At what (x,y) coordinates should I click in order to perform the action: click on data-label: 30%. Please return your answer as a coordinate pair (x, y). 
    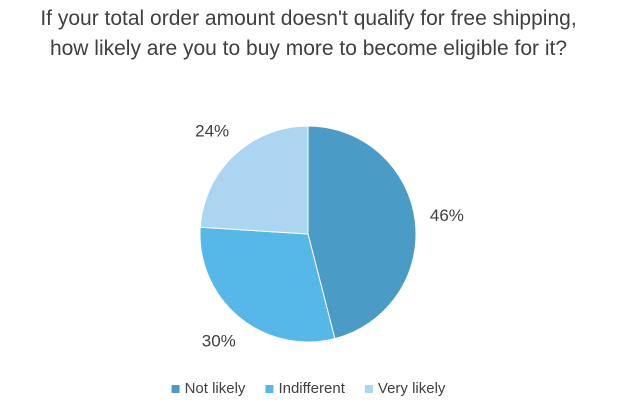
    Looking at the image, I should click on (219, 340).